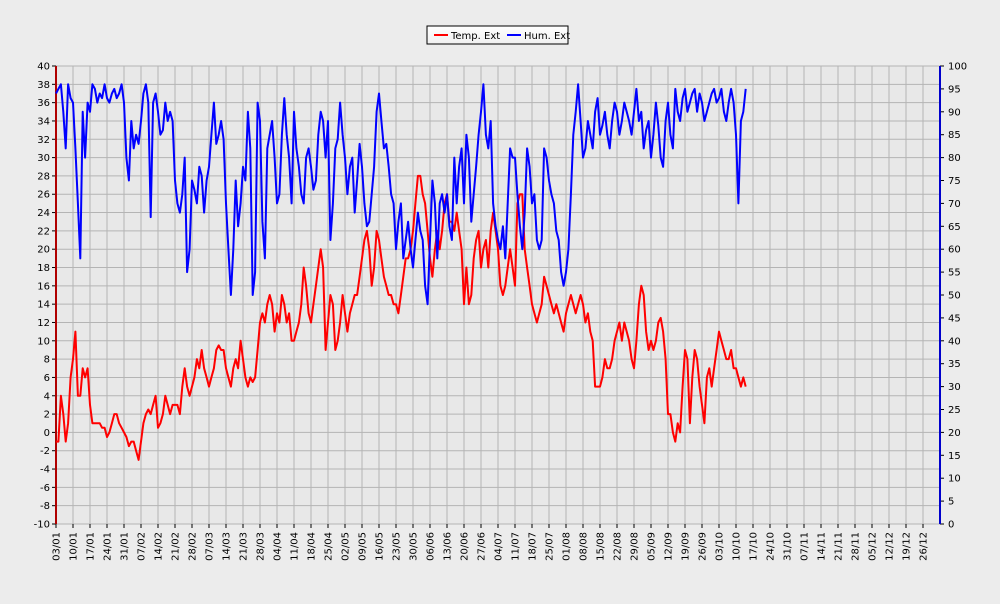 This screenshot has width=1000, height=604. Describe the element at coordinates (720, 546) in the screenshot. I see `x-tick-label: 03/10` at that location.